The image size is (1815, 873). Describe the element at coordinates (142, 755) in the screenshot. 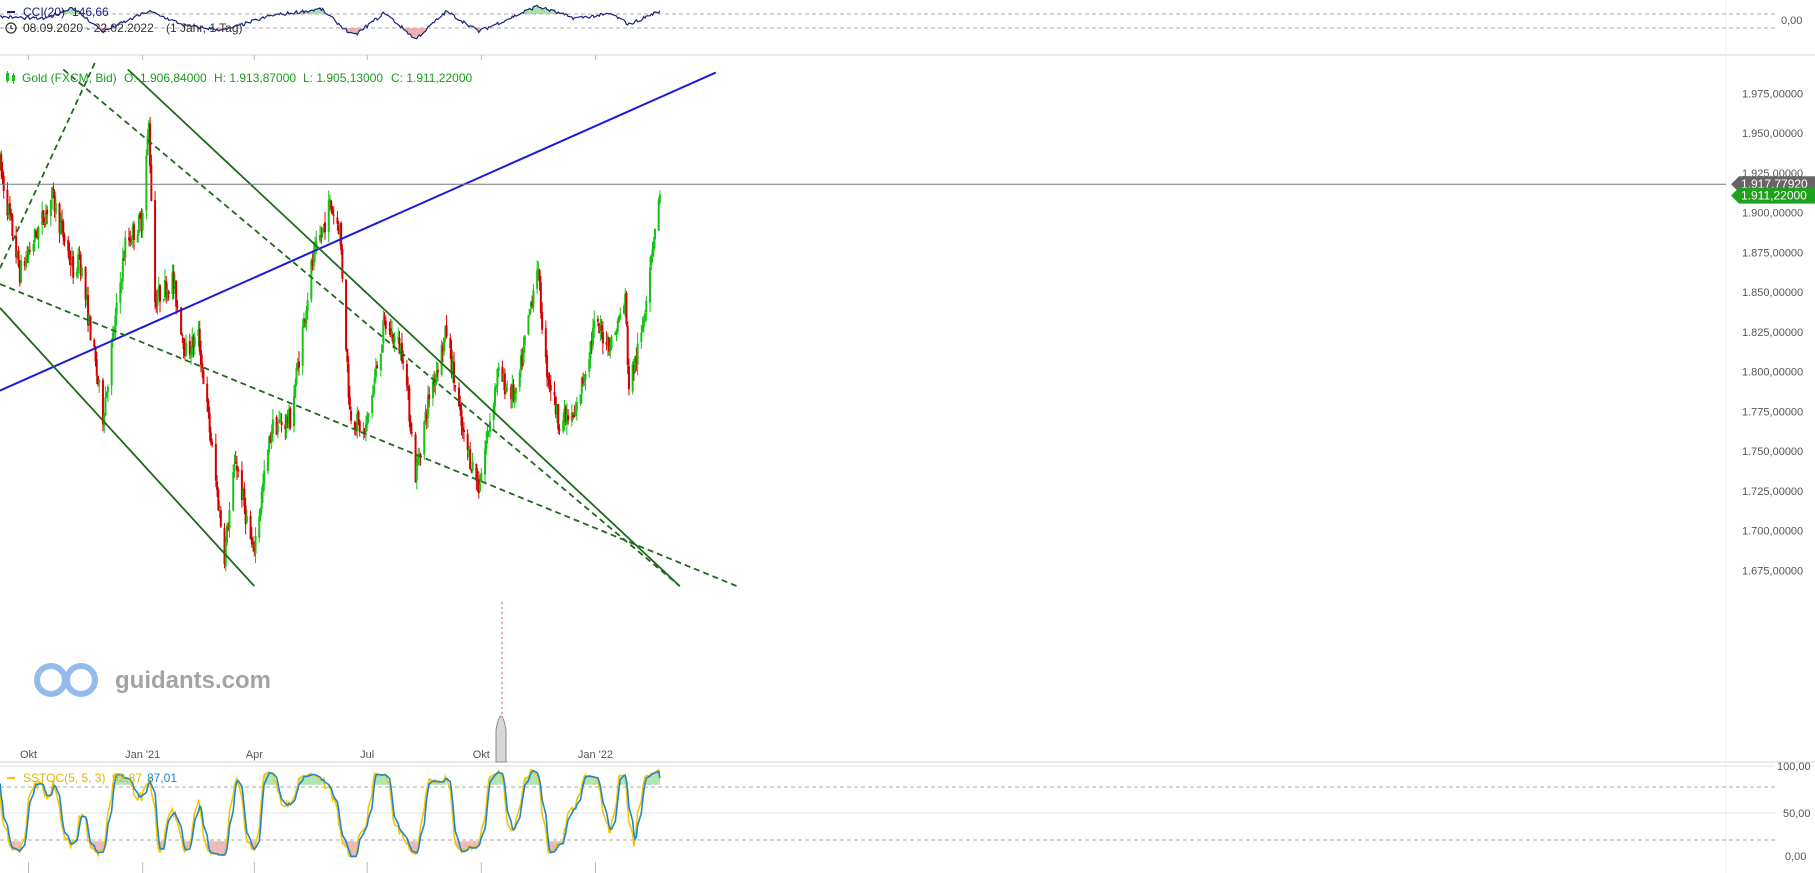

I see `x-tick-label: Jan '21` at that location.